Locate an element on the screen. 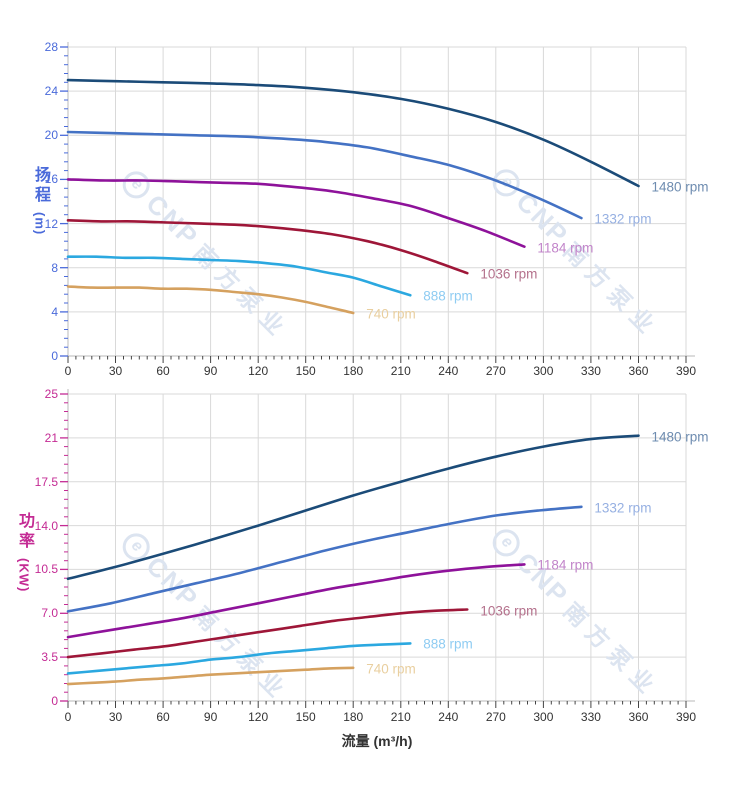  y-tick-label: 17.5 is located at coordinates (46, 481).